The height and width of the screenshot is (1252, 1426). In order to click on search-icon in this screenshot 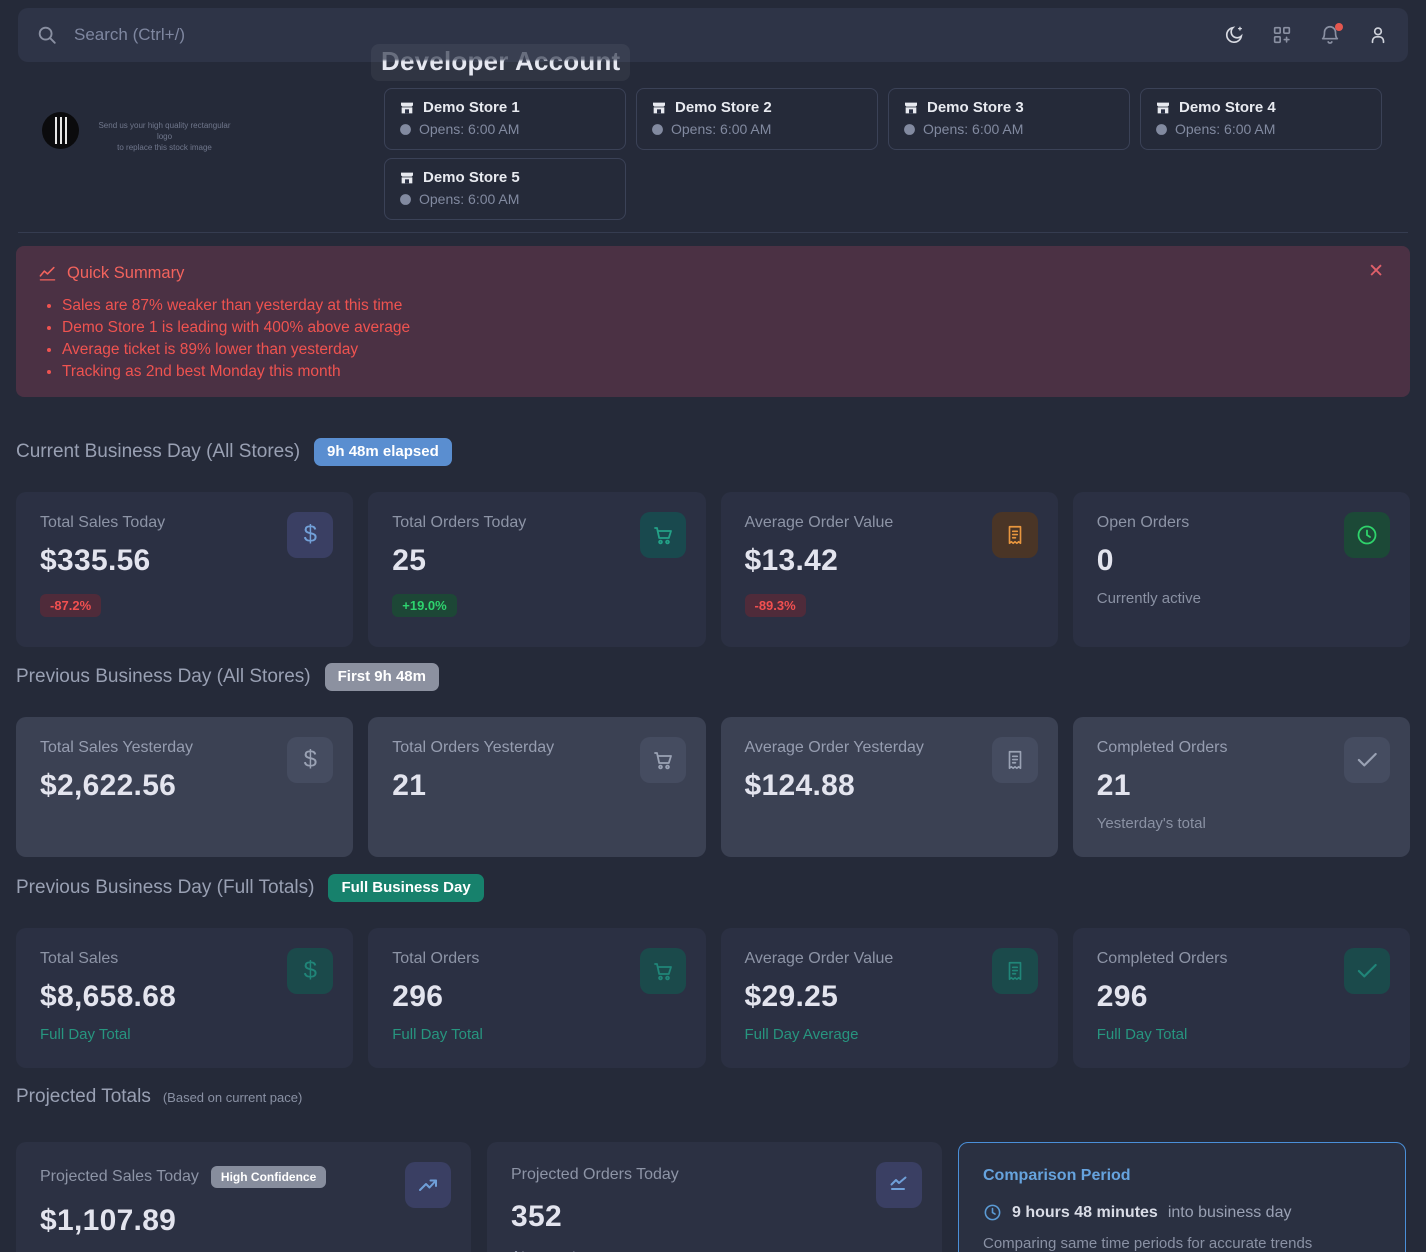, I will do `click(47, 35)`.